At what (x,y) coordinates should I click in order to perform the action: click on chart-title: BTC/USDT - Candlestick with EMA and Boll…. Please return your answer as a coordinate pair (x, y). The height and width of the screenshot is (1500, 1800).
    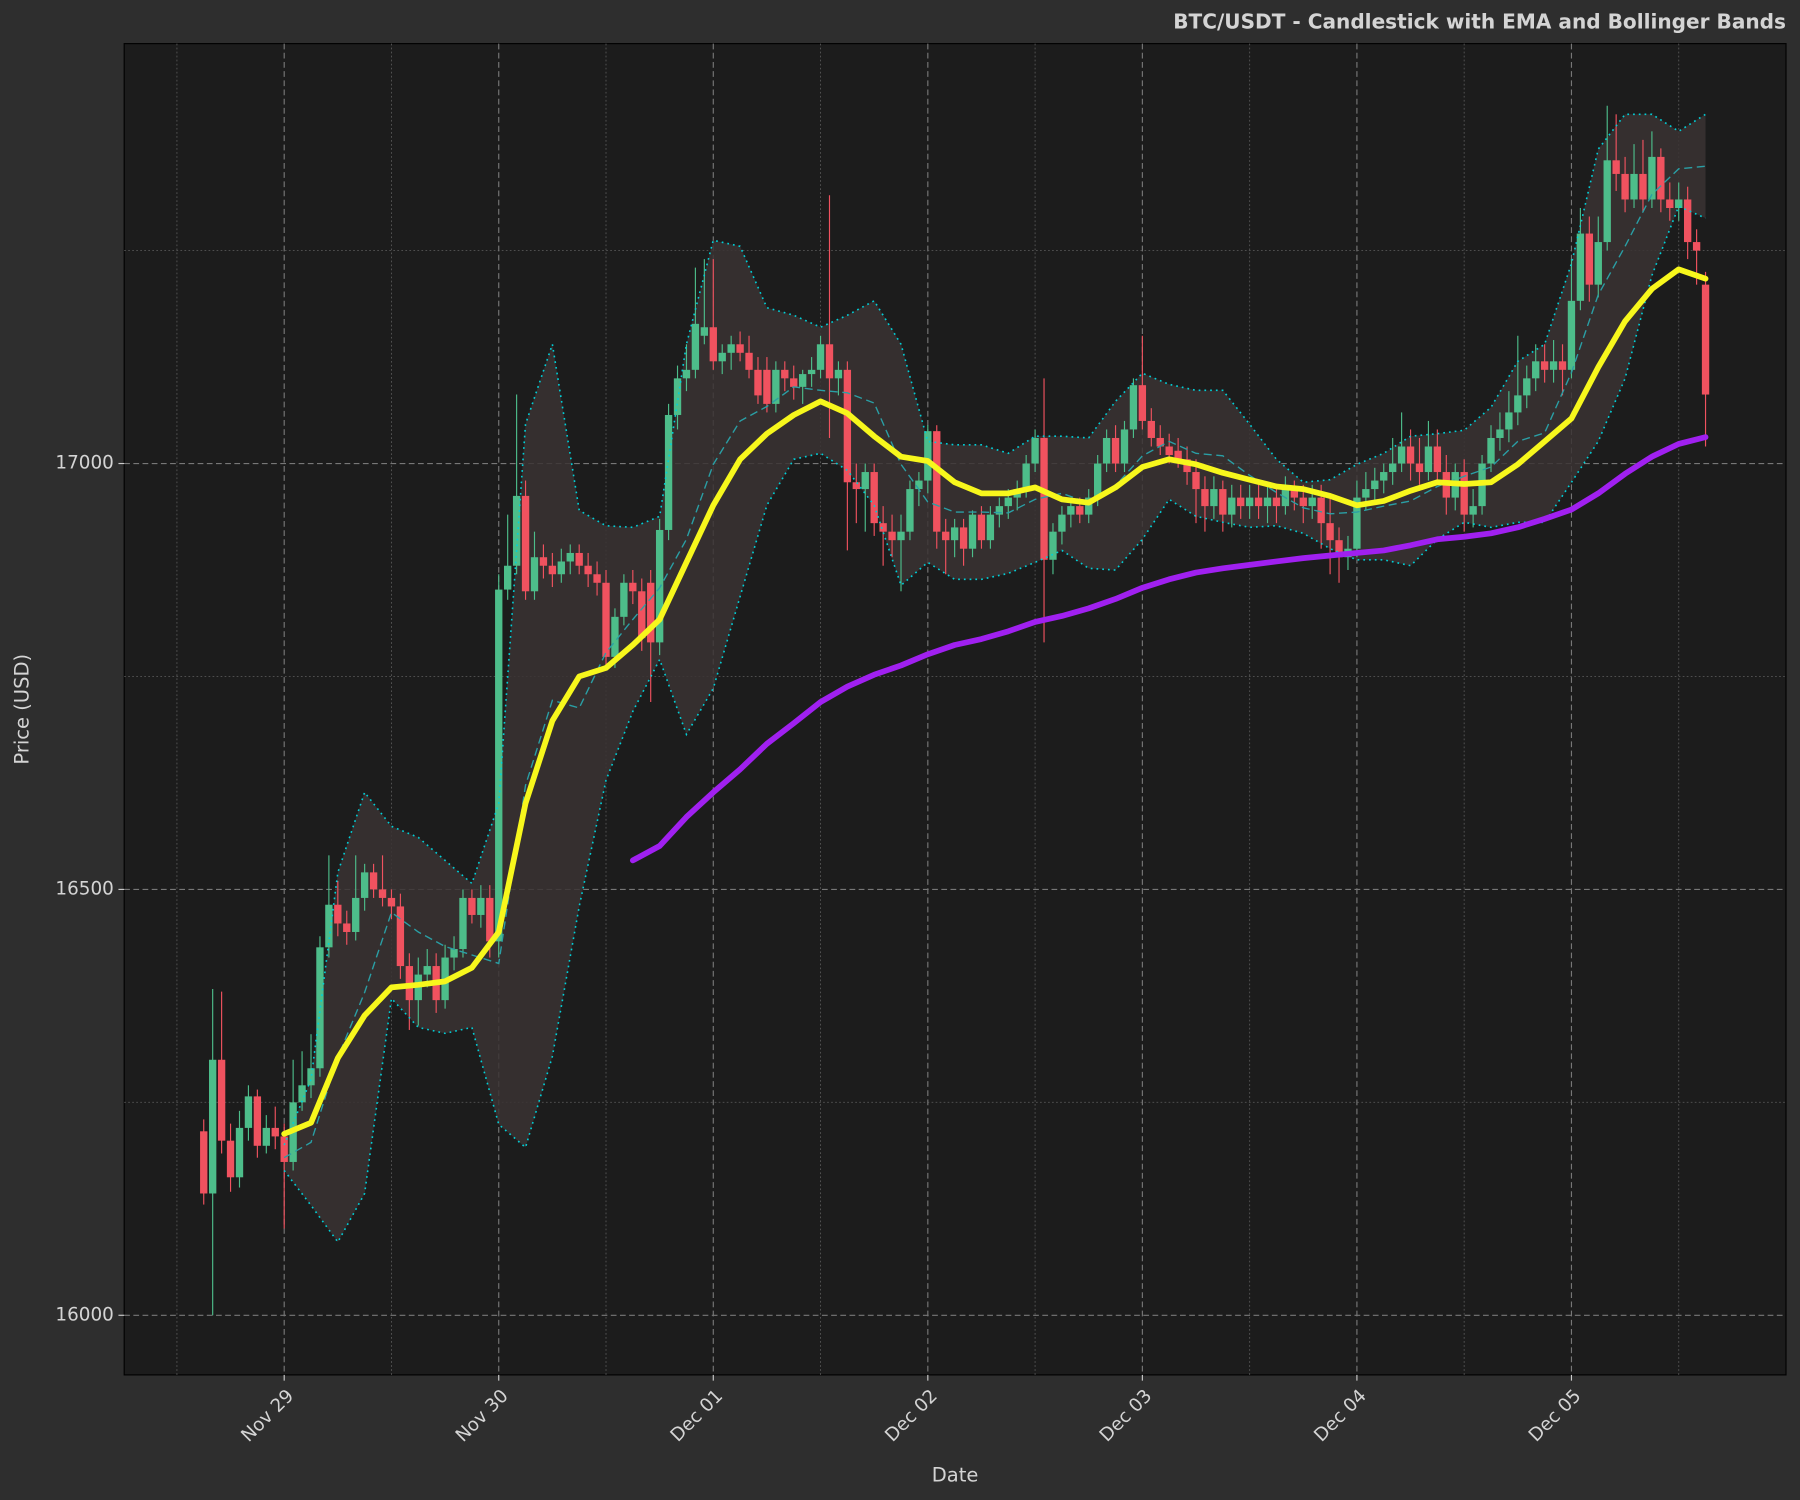
    Looking at the image, I should click on (1479, 21).